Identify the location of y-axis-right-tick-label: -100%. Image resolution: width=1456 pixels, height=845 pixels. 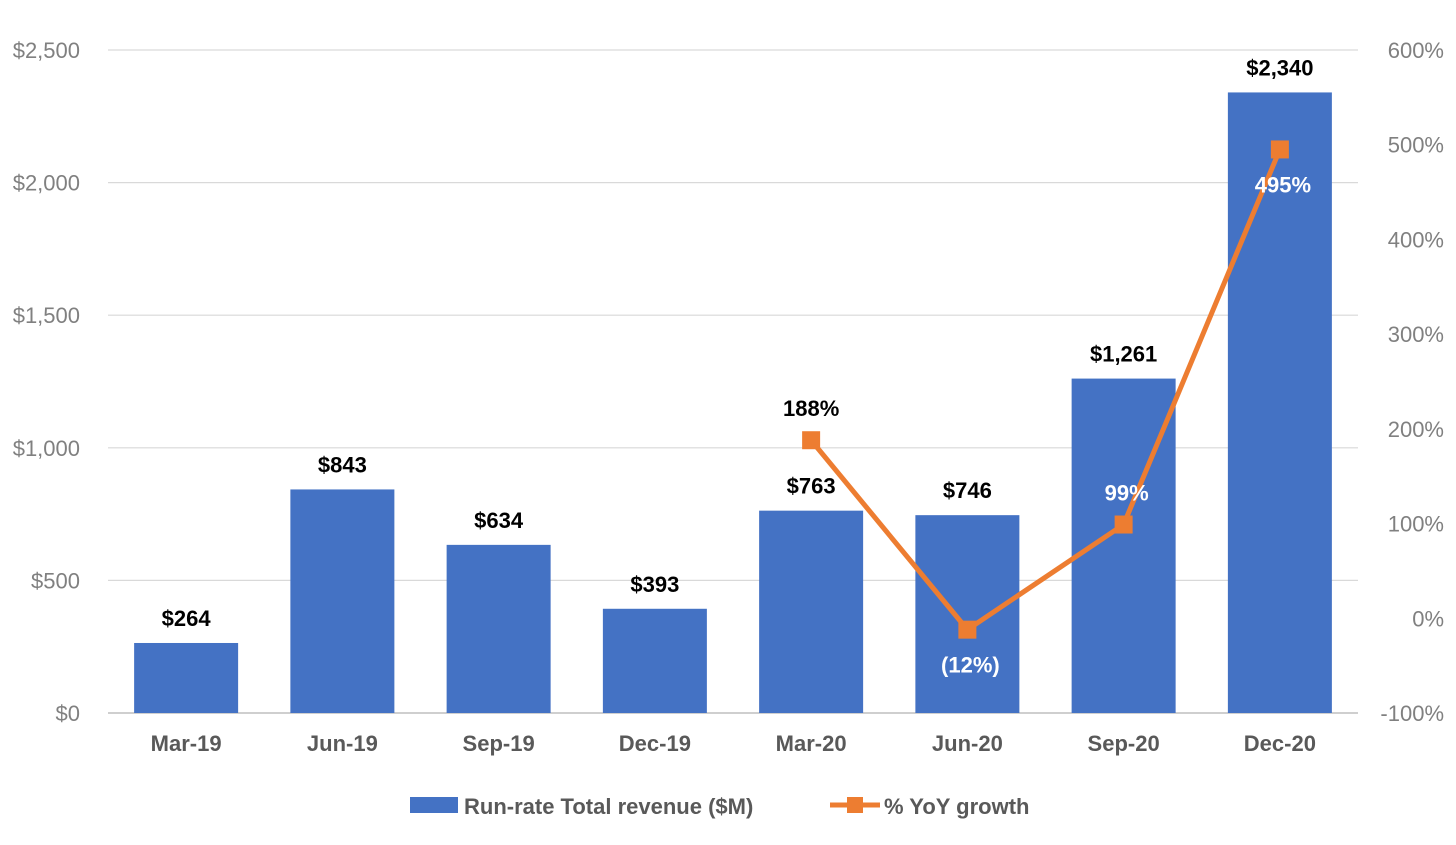
(1412, 713).